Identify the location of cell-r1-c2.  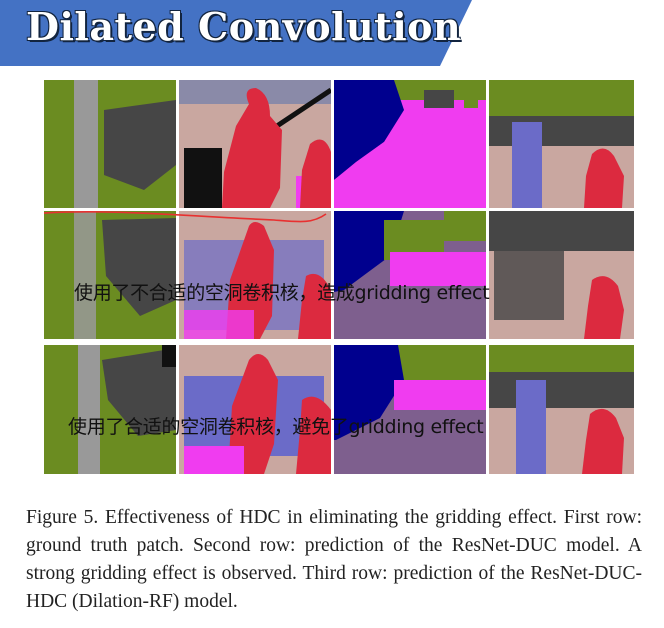
(256, 144).